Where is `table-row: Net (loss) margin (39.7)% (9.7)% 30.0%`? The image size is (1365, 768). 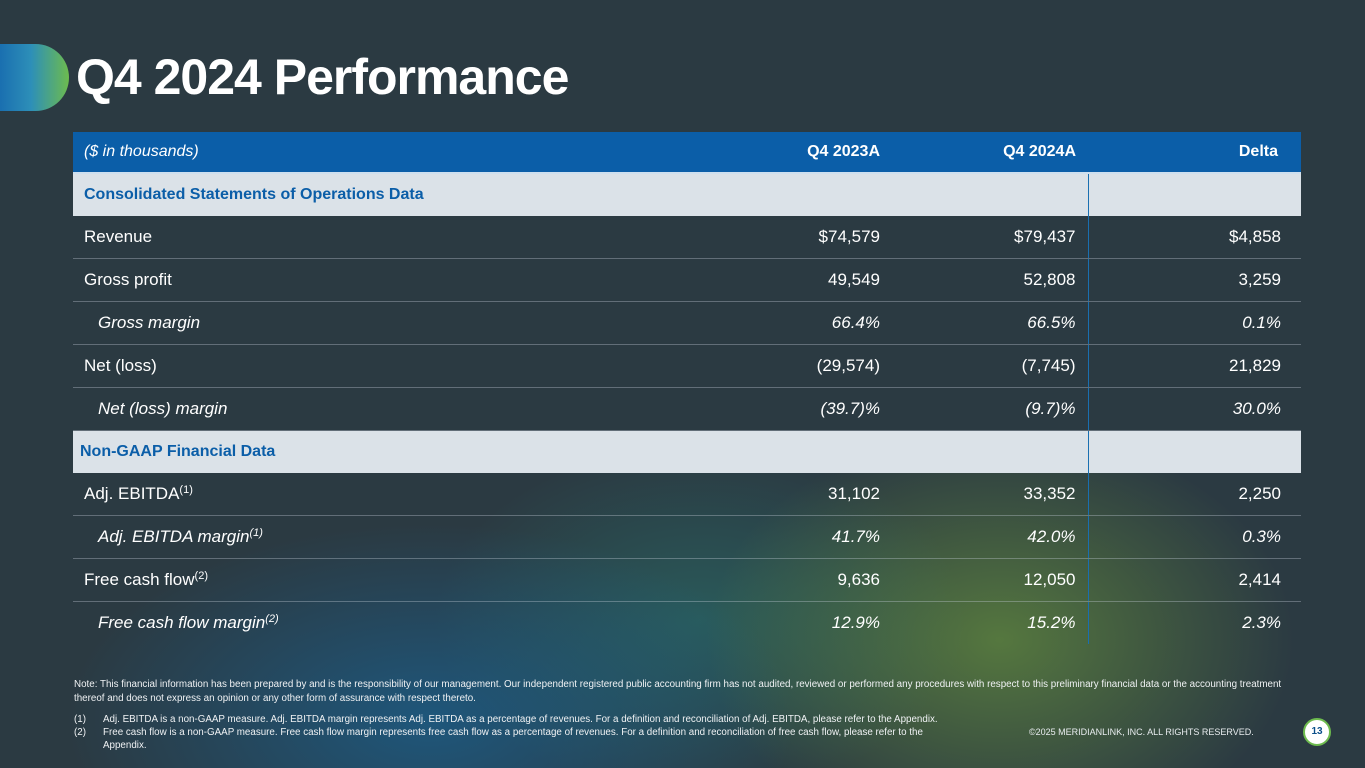
table-row: Net (loss) margin (39.7)% (9.7)% 30.0% is located at coordinates (687, 409).